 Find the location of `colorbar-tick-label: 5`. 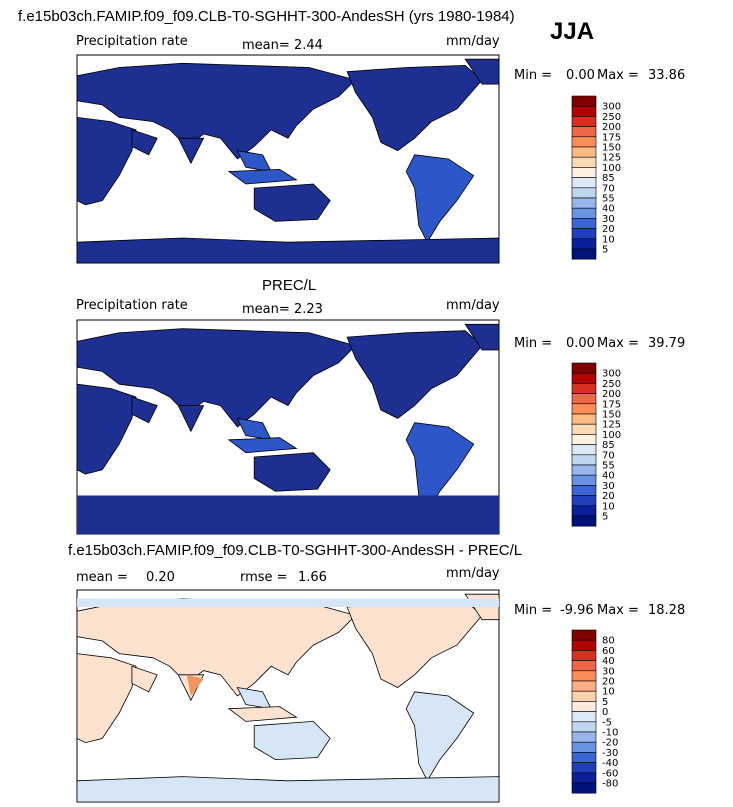

colorbar-tick-label: 5 is located at coordinates (605, 517).